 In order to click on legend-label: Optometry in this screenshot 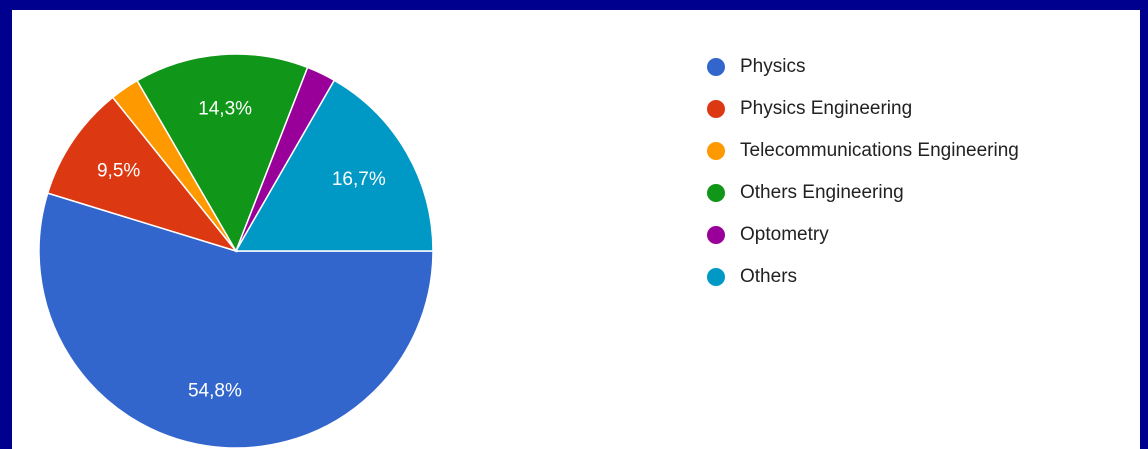, I will do `click(784, 234)`.